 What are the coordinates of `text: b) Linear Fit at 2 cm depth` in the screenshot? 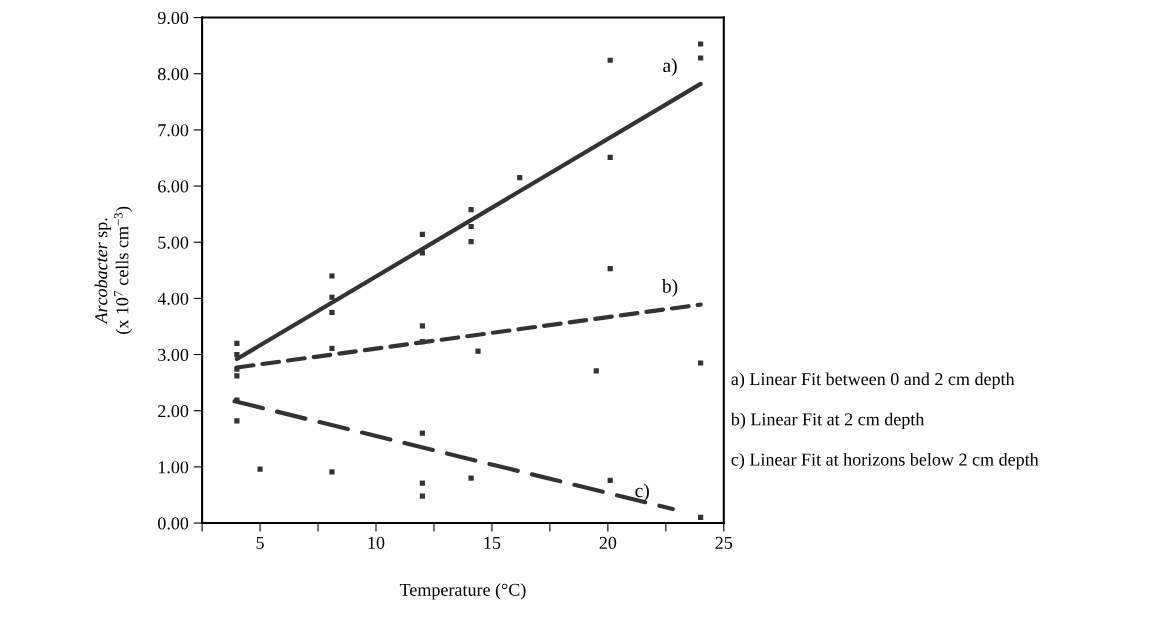 It's located at (827, 421).